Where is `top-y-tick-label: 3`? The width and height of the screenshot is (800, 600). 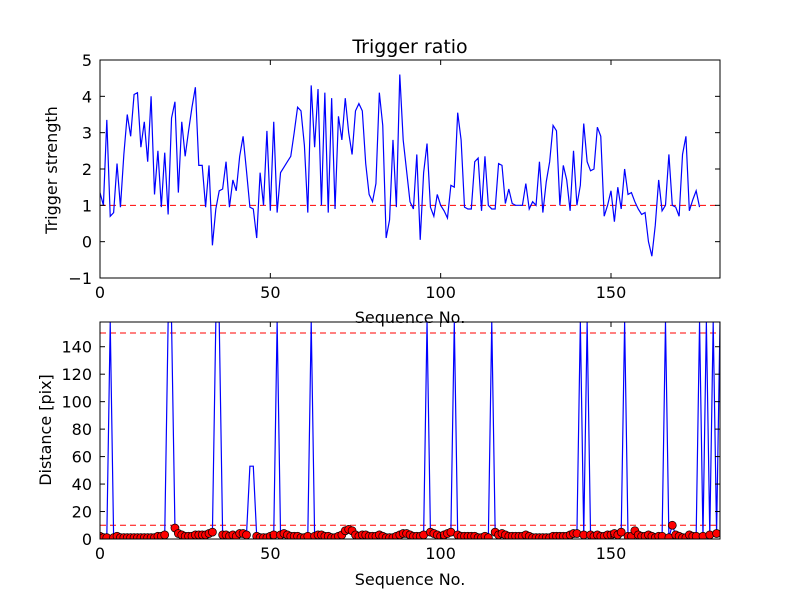 top-y-tick-label: 3 is located at coordinates (87, 133).